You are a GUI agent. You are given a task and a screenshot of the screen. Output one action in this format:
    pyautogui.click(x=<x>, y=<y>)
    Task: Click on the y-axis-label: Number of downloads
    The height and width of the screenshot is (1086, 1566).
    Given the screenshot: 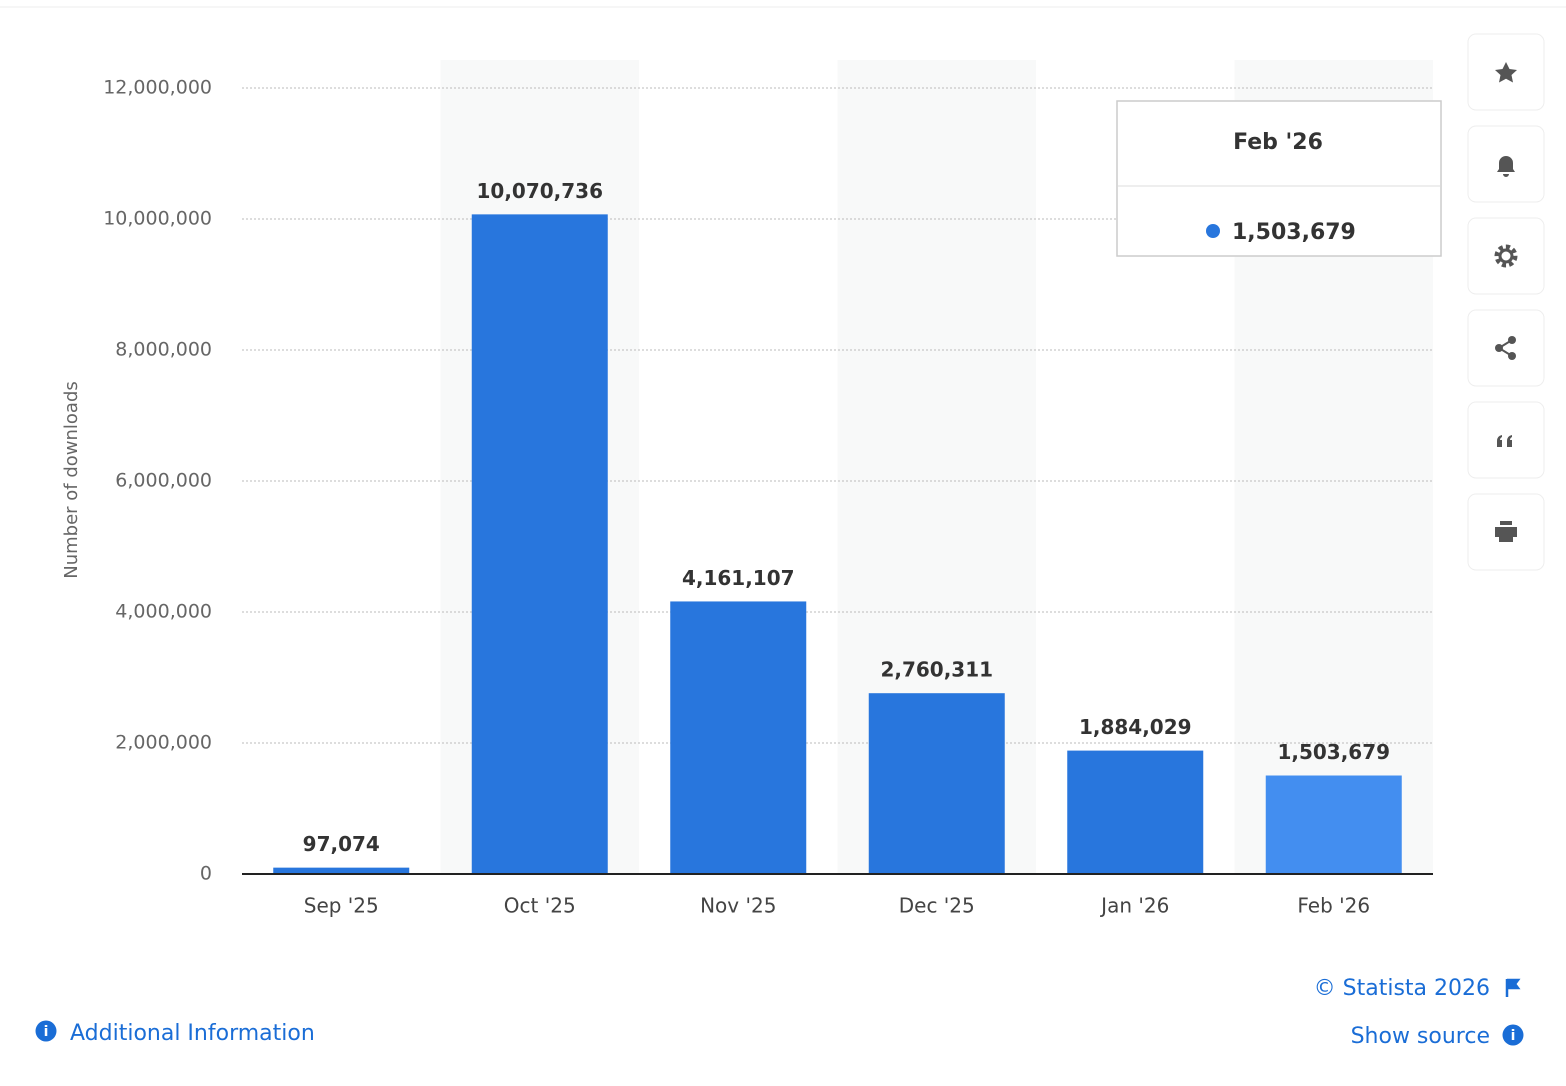 What is the action you would take?
    pyautogui.click(x=71, y=480)
    